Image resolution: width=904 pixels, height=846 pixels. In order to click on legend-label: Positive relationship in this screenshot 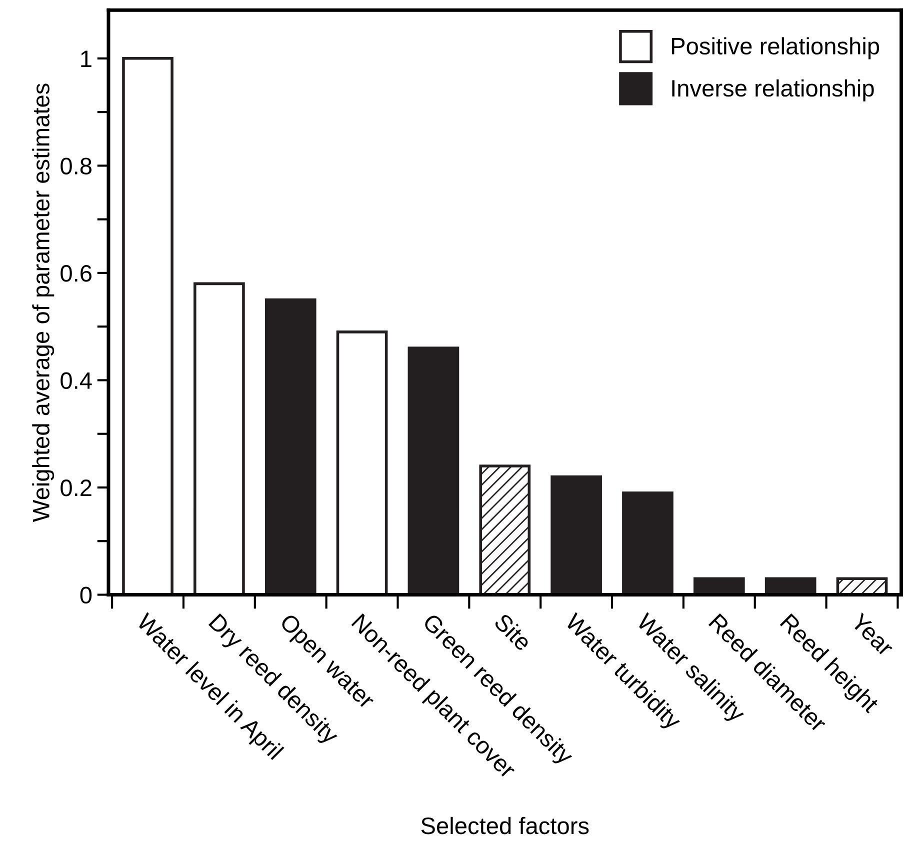, I will do `click(776, 48)`.